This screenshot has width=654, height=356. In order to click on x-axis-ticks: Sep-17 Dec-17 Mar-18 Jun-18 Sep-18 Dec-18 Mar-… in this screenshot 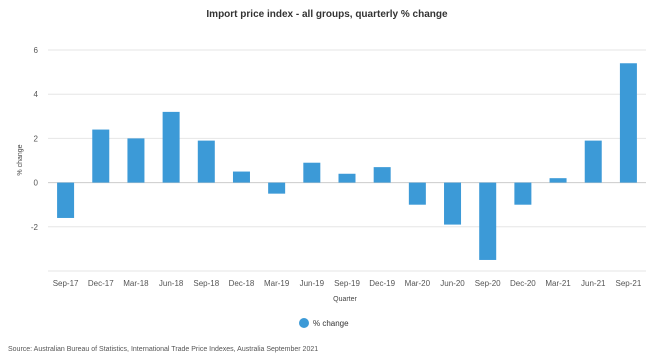, I will do `click(347, 283)`.